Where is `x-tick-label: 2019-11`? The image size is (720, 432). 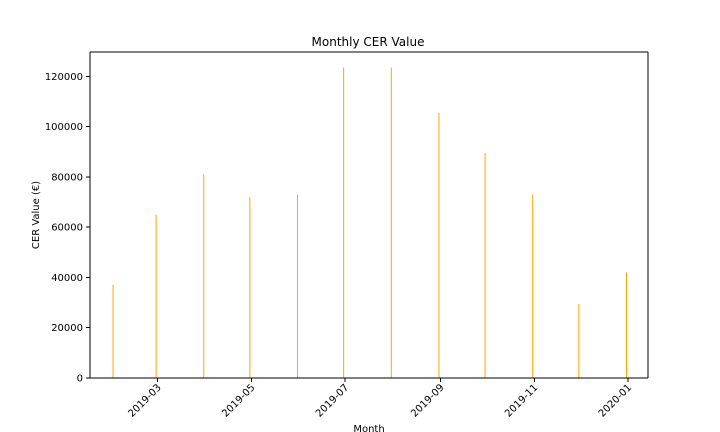 x-tick-label: 2019-11 is located at coordinates (521, 400).